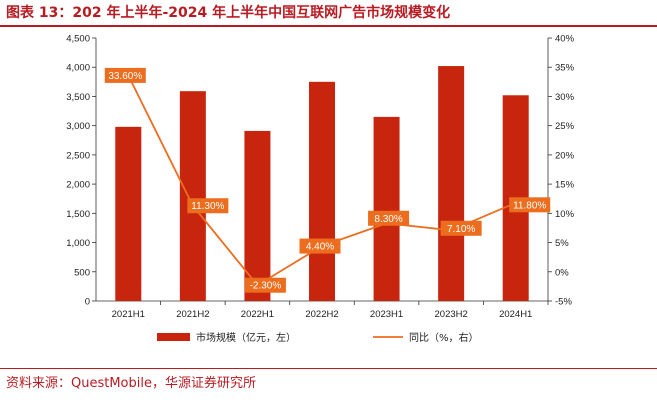  I want to click on x-axis-tick-label: 2023H1, so click(386, 314).